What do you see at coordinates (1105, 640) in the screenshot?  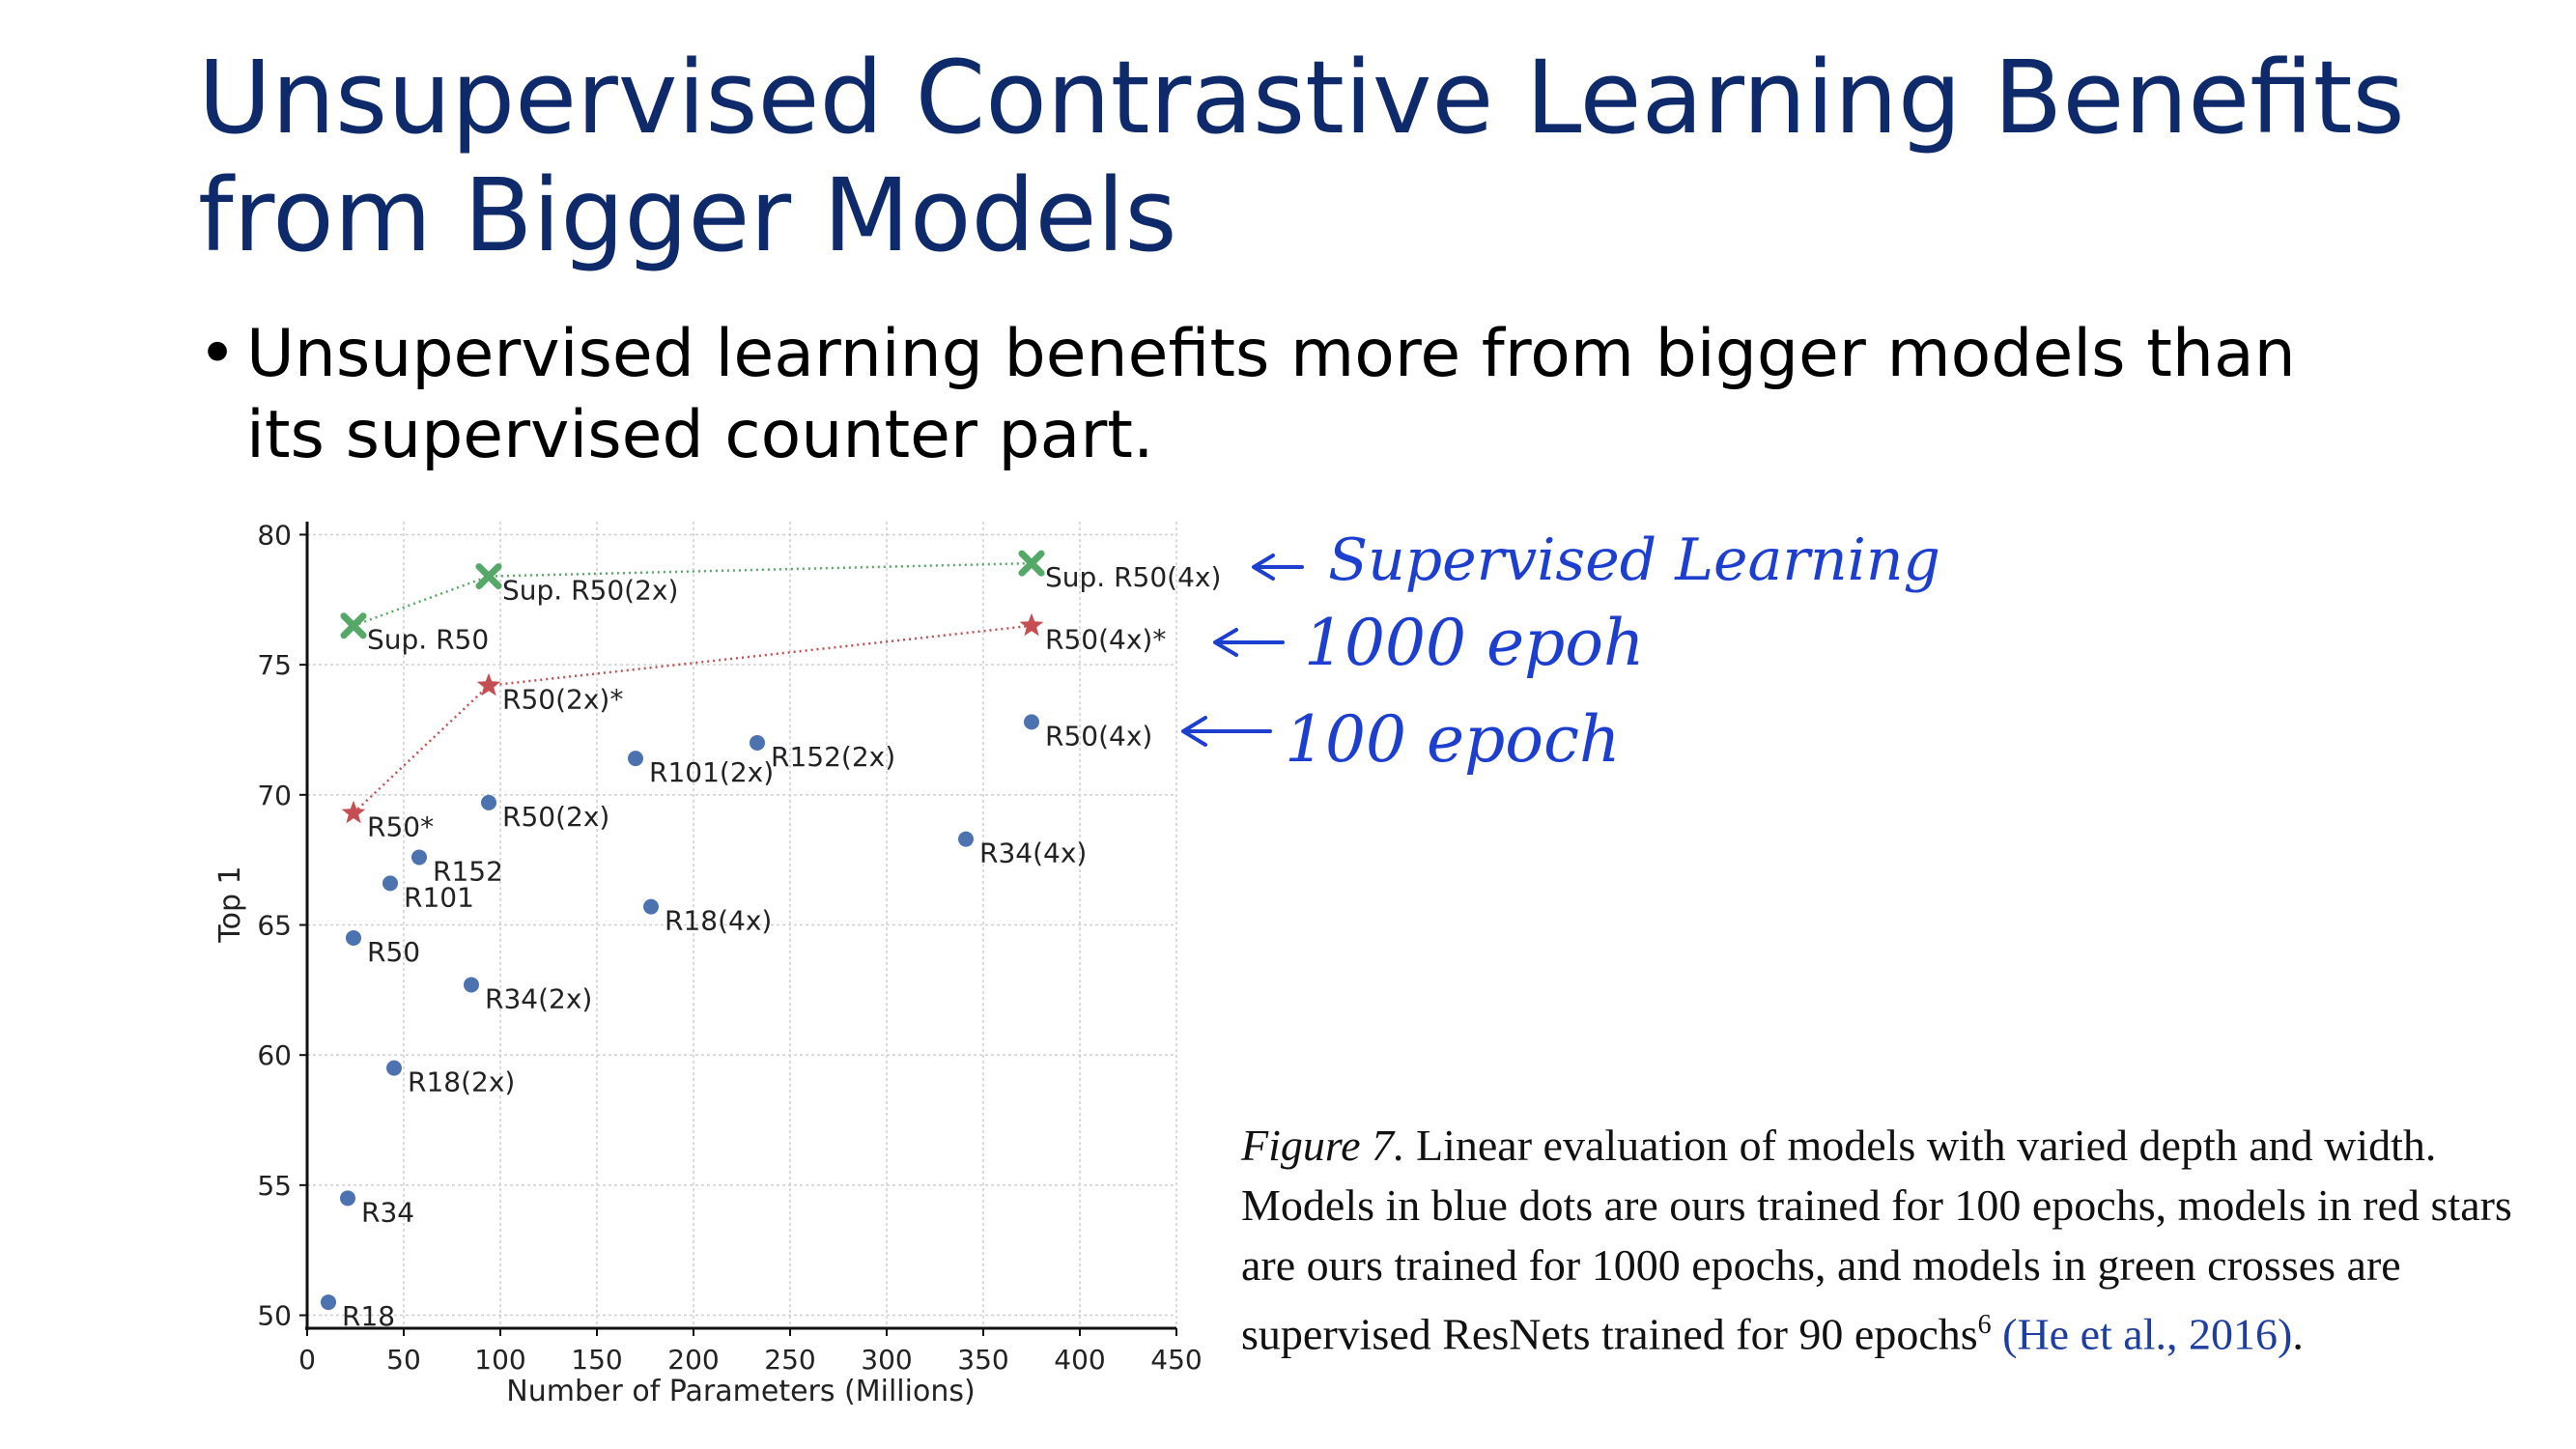 I see `point-label: R50(4x)*` at bounding box center [1105, 640].